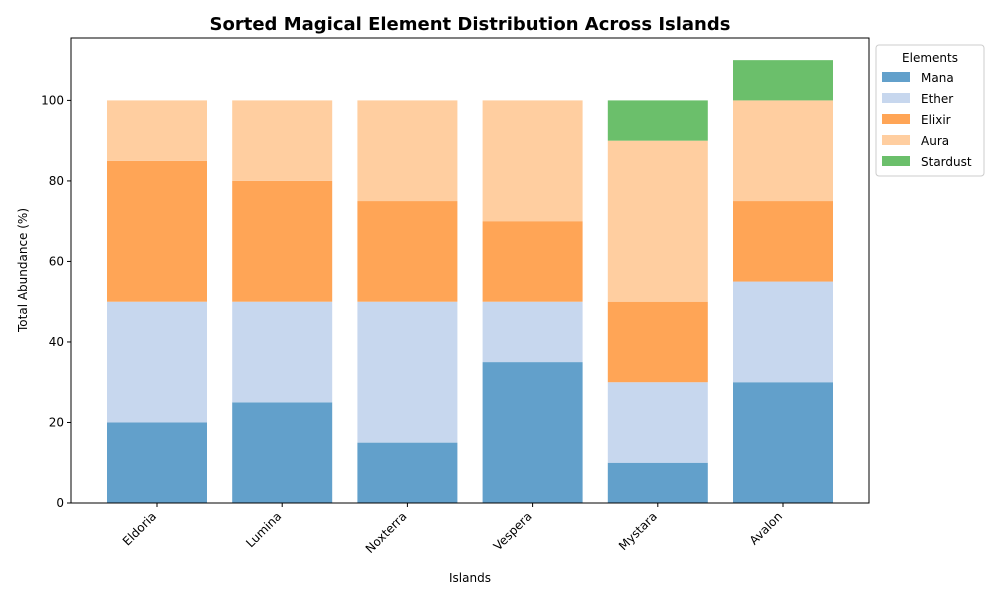 The image size is (1000, 600). I want to click on bar-mana-noxterra, so click(407, 472).